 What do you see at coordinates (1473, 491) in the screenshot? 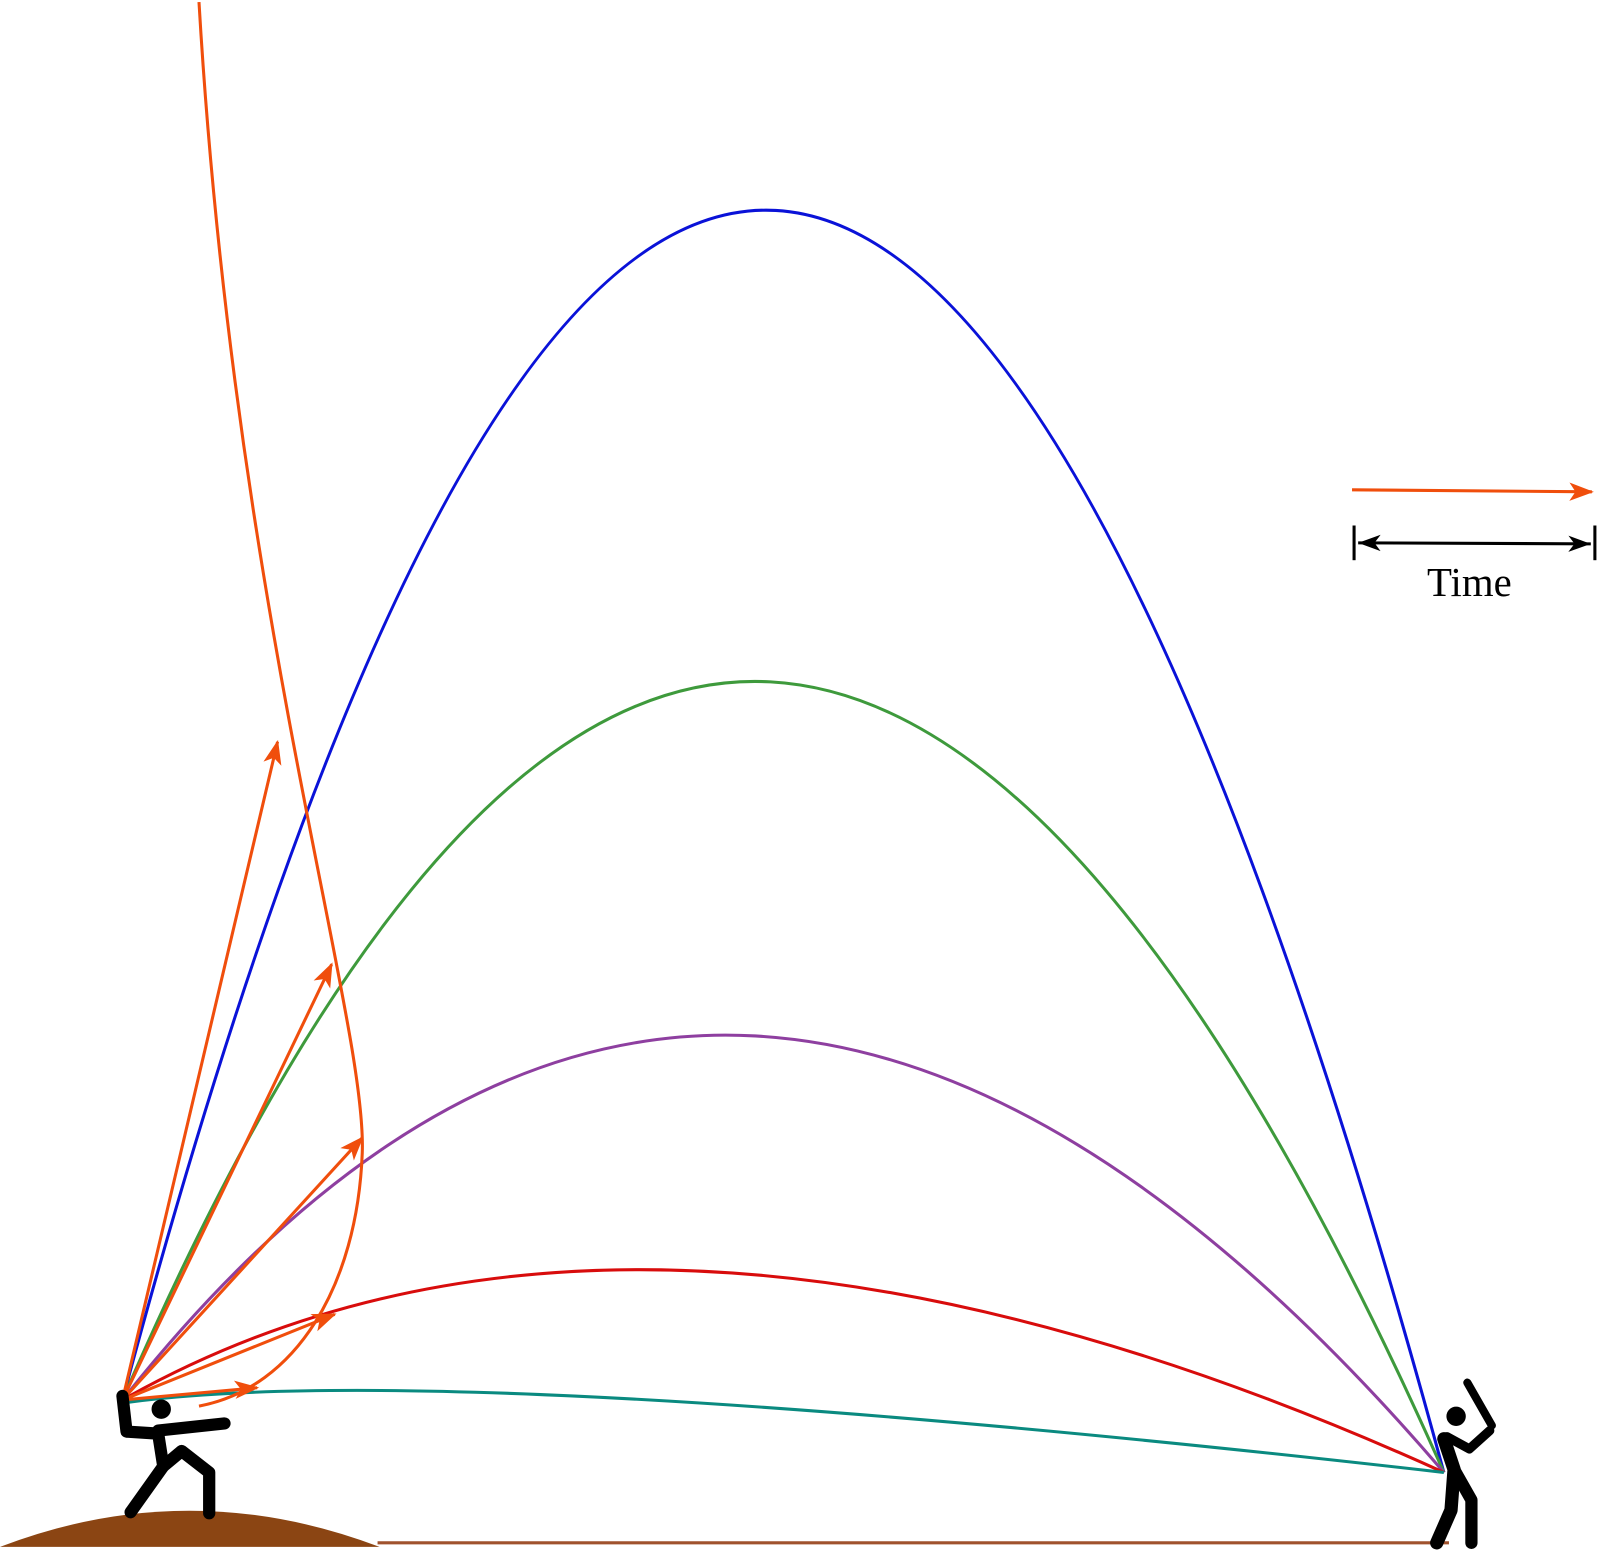
I see `legend-arrow` at bounding box center [1473, 491].